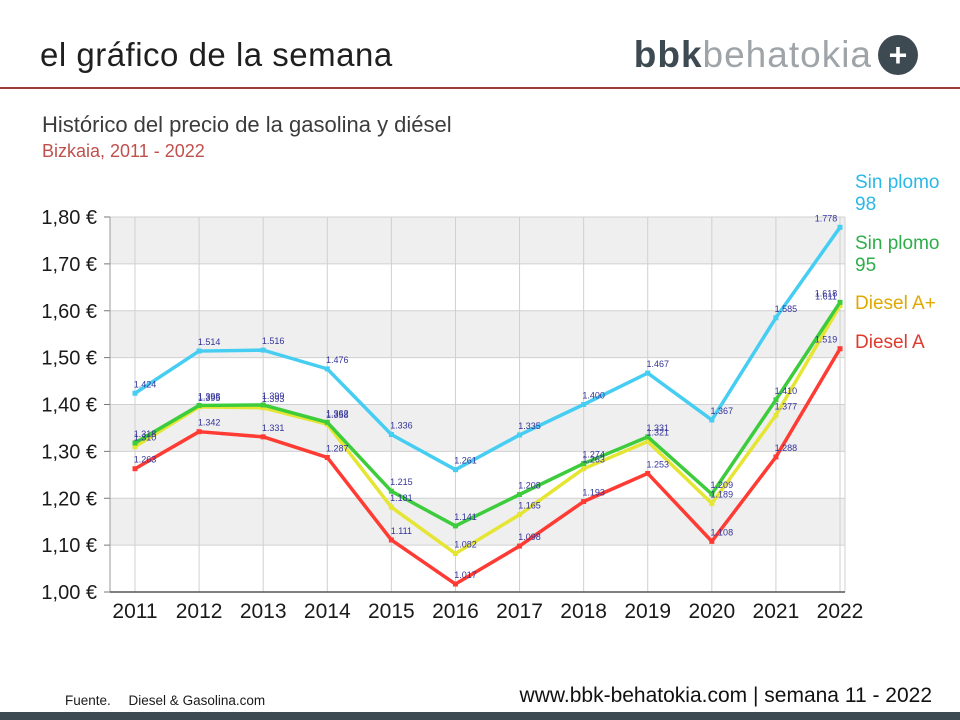 The height and width of the screenshot is (720, 960). What do you see at coordinates (890, 343) in the screenshot?
I see `legend-item-diesel-a: Diesel A` at bounding box center [890, 343].